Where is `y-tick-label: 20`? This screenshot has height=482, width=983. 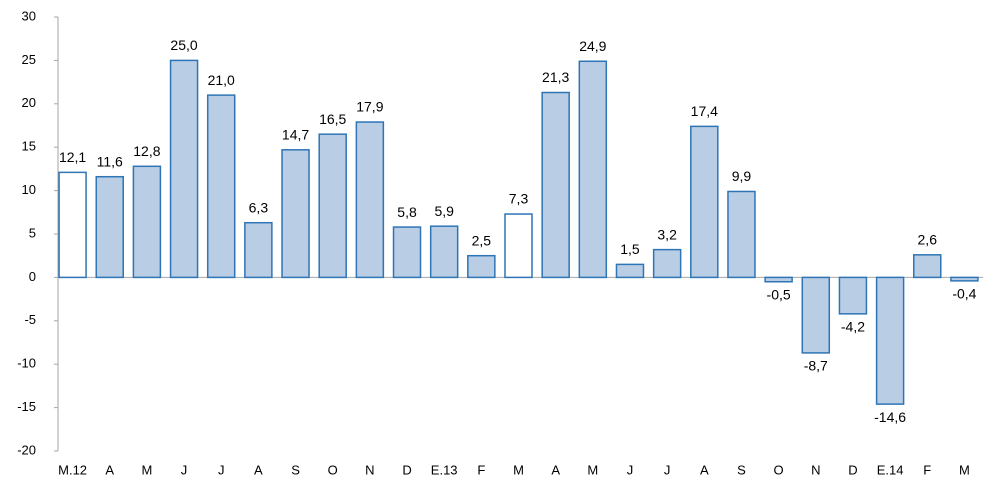
y-tick-label: 20 is located at coordinates (29, 102).